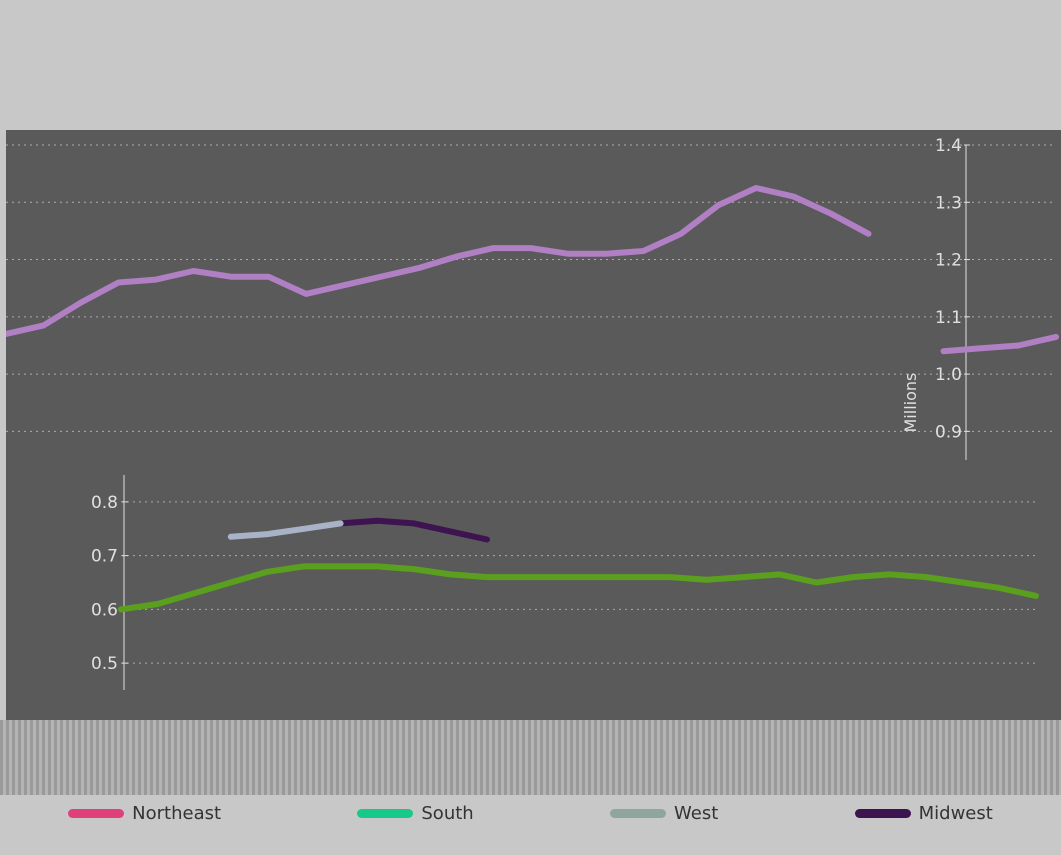 The image size is (1061, 855). I want to click on y-tick-label-0-0: 0.9, so click(948, 432).